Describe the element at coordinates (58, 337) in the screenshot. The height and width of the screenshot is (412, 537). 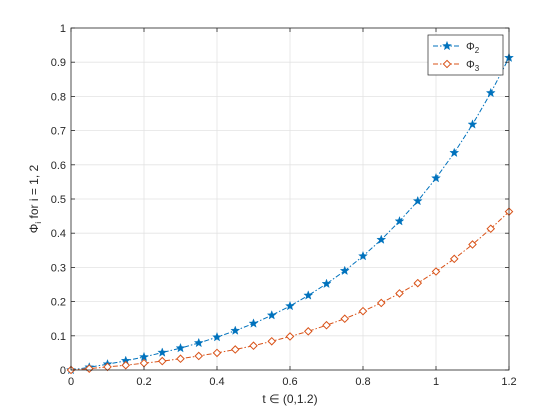
I see `y-tick-label: 0.1` at that location.